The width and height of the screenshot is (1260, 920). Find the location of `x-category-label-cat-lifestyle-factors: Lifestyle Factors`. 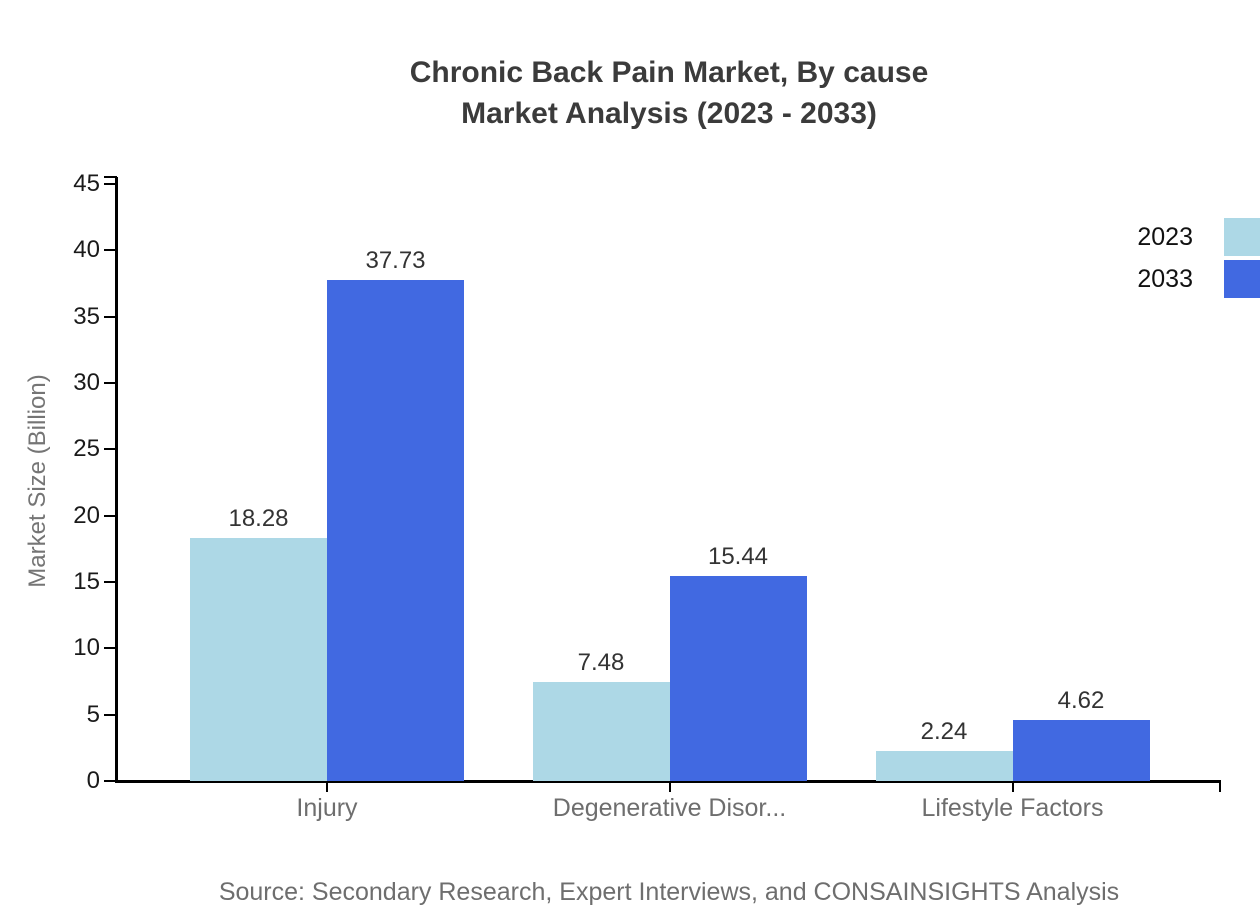

x-category-label-cat-lifestyle-factors: Lifestyle Factors is located at coordinates (1012, 808).